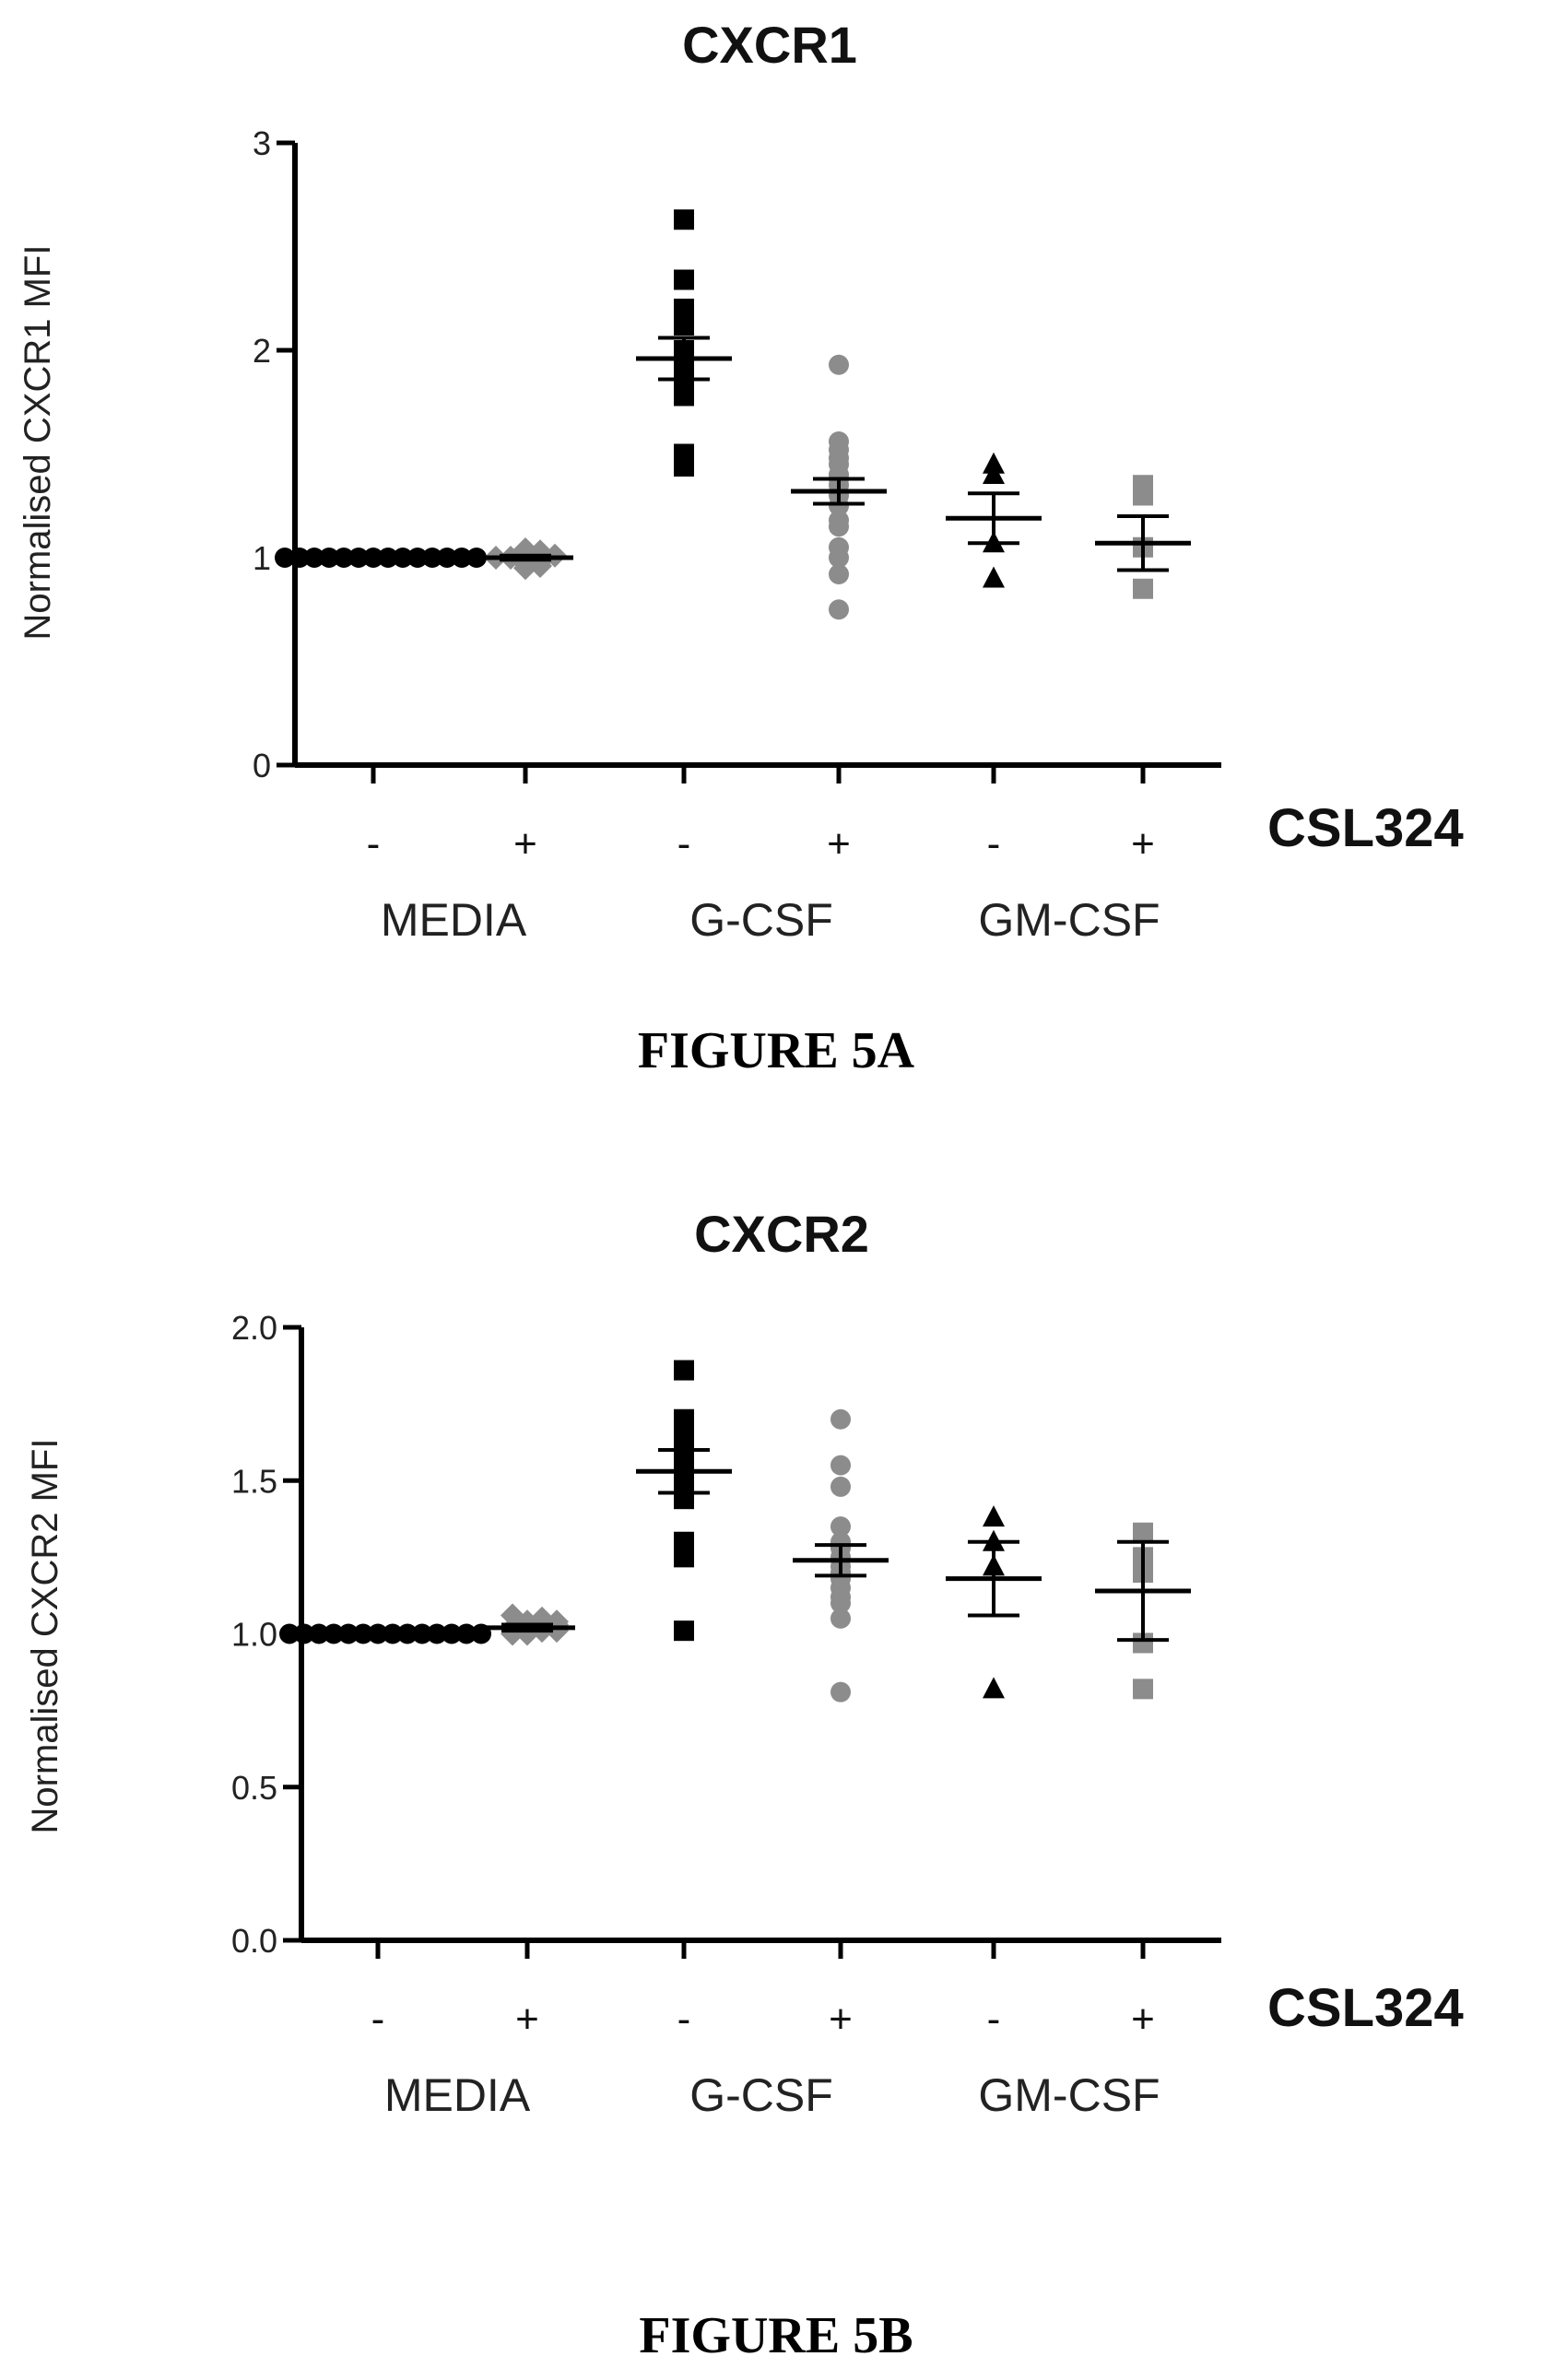  I want to click on y-tick-label: 3, so click(262, 143).